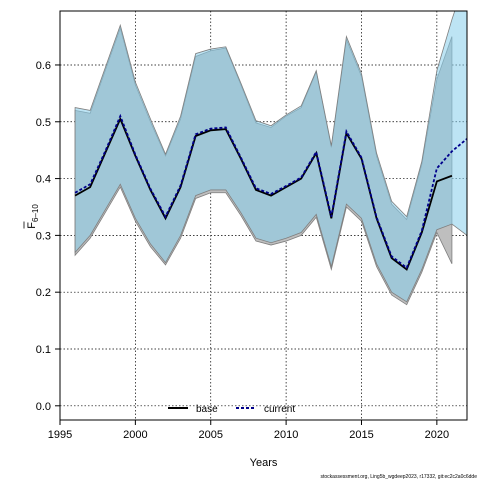 This screenshot has width=480, height=480. What do you see at coordinates (43, 236) in the screenshot?
I see `y-tick-label: 0.3` at bounding box center [43, 236].